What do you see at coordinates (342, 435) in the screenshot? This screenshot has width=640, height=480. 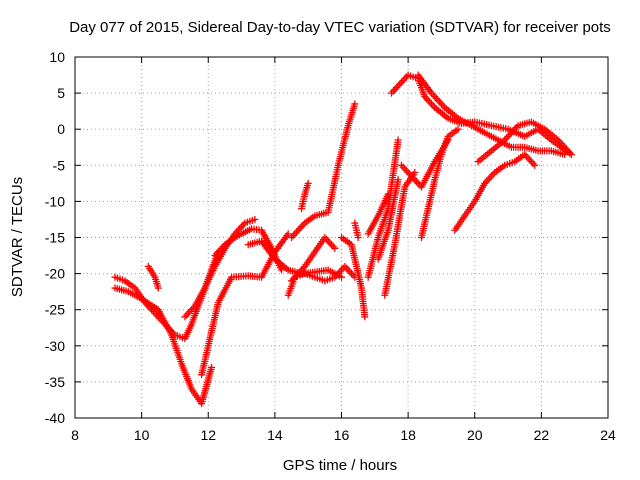 I see `x-tick-label: 16` at bounding box center [342, 435].